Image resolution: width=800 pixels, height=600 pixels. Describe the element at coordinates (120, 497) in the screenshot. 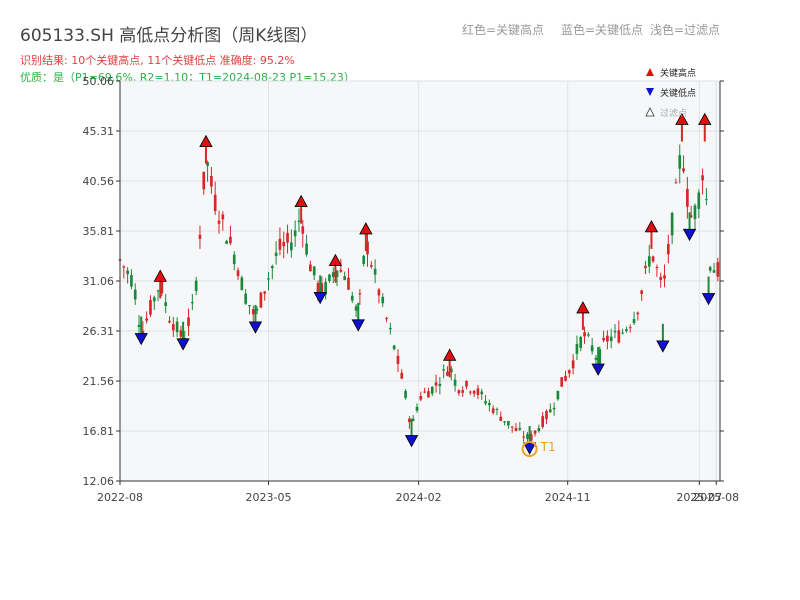

I see `x-tick-label: 2022-08` at that location.